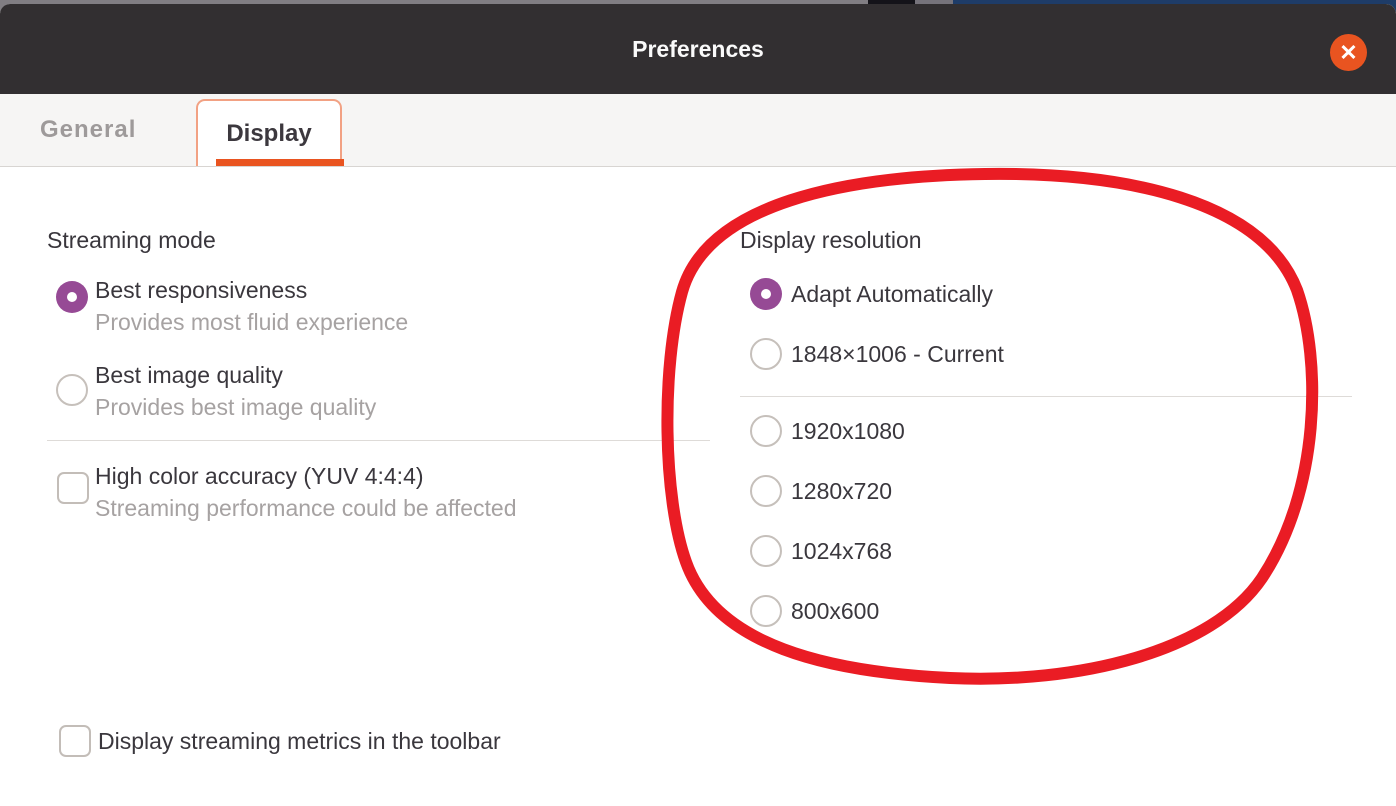 The image size is (1396, 806). What do you see at coordinates (378, 440) in the screenshot?
I see `streaming-mode-separator` at bounding box center [378, 440].